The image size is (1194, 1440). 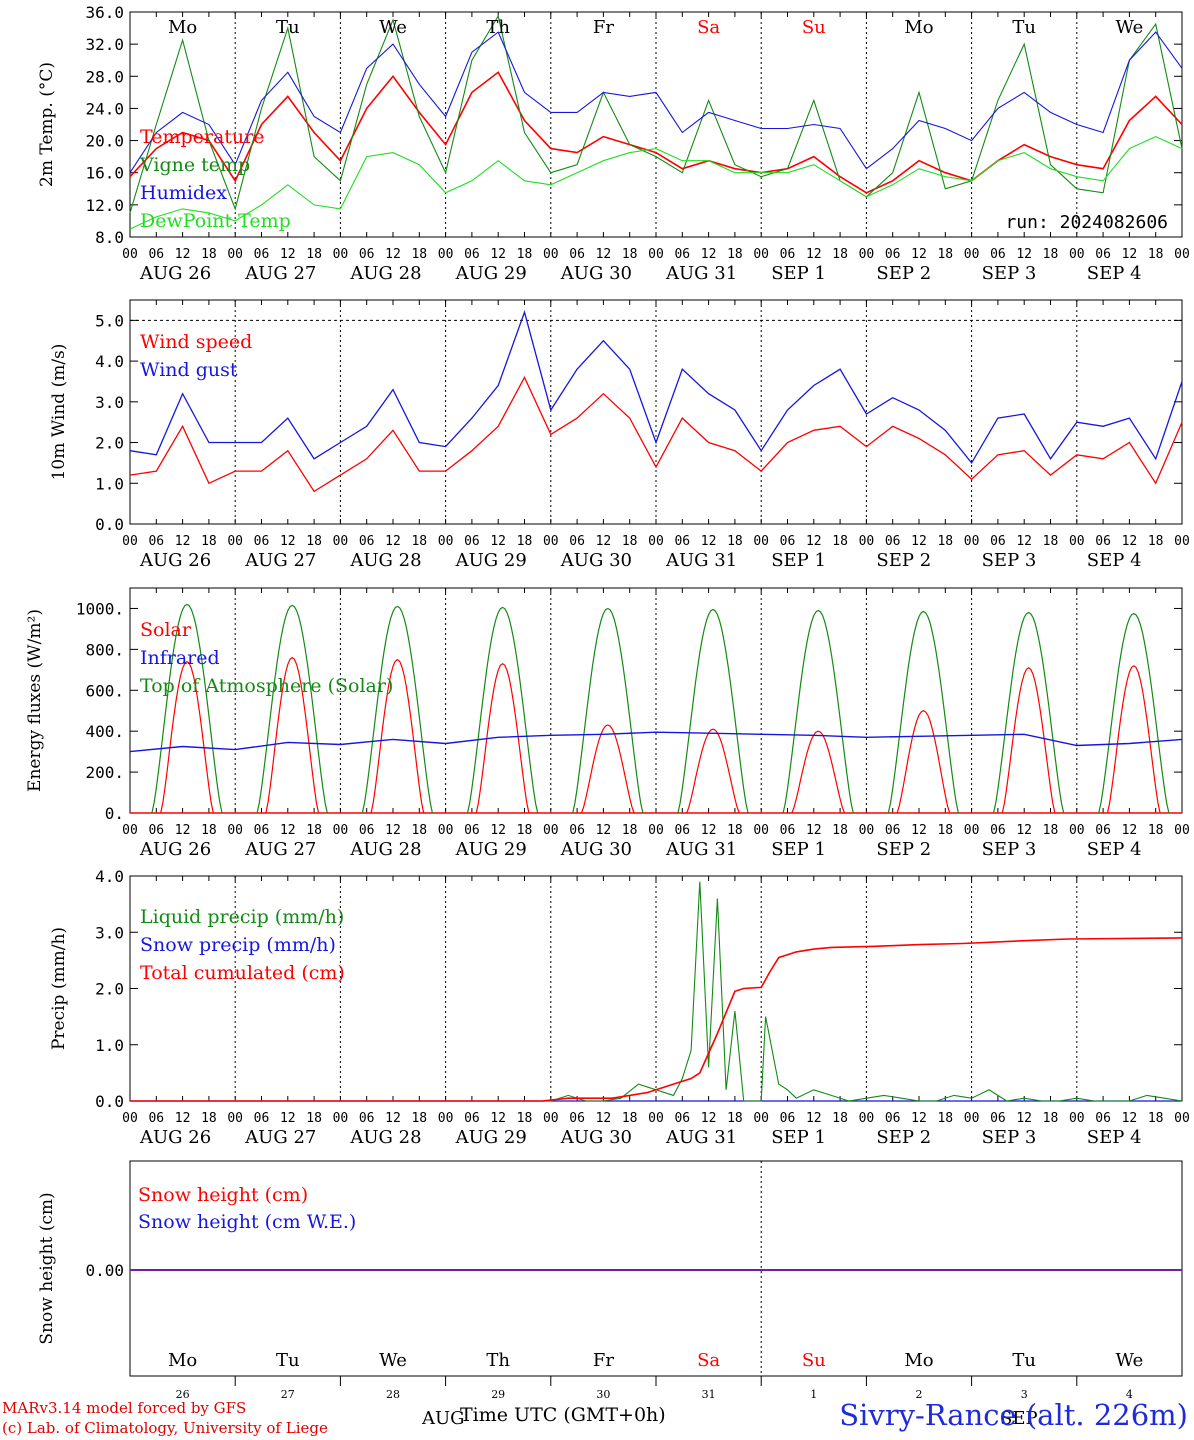 What do you see at coordinates (124, 1408) in the screenshot?
I see `model-credit: MARv3.14 model forced by GFS` at bounding box center [124, 1408].